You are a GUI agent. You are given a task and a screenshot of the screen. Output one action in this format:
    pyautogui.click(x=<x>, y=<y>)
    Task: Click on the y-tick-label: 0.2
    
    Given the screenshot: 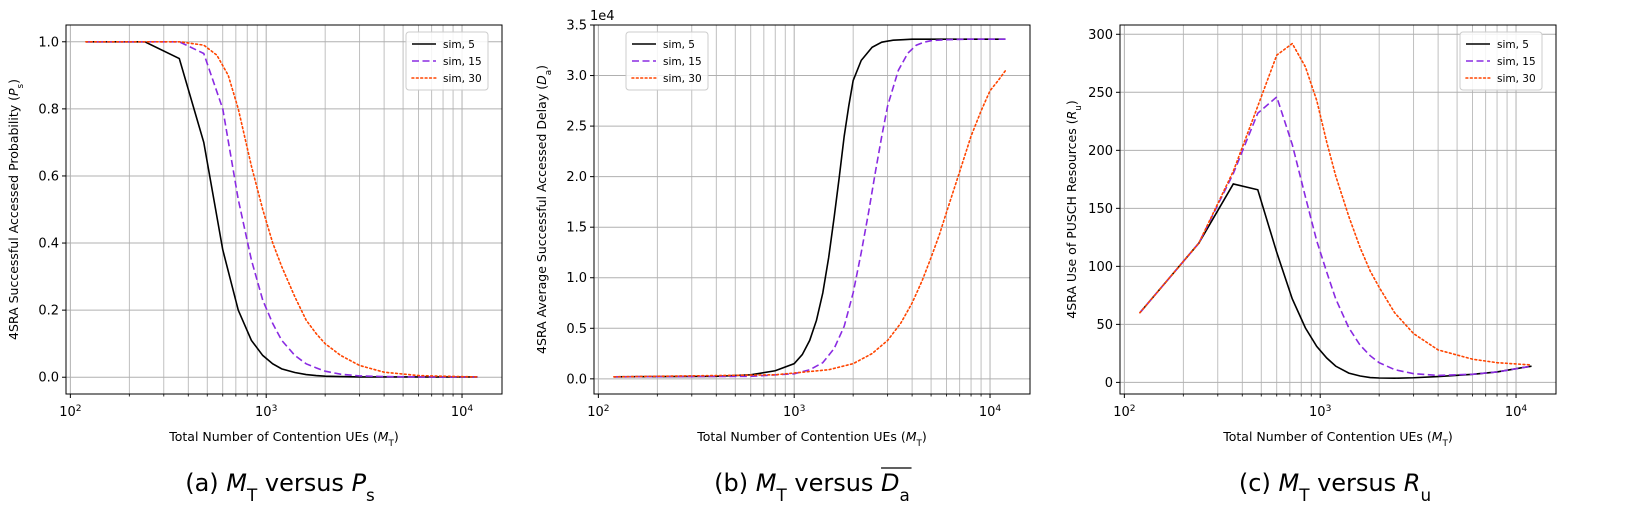 What is the action you would take?
    pyautogui.click(x=48, y=311)
    